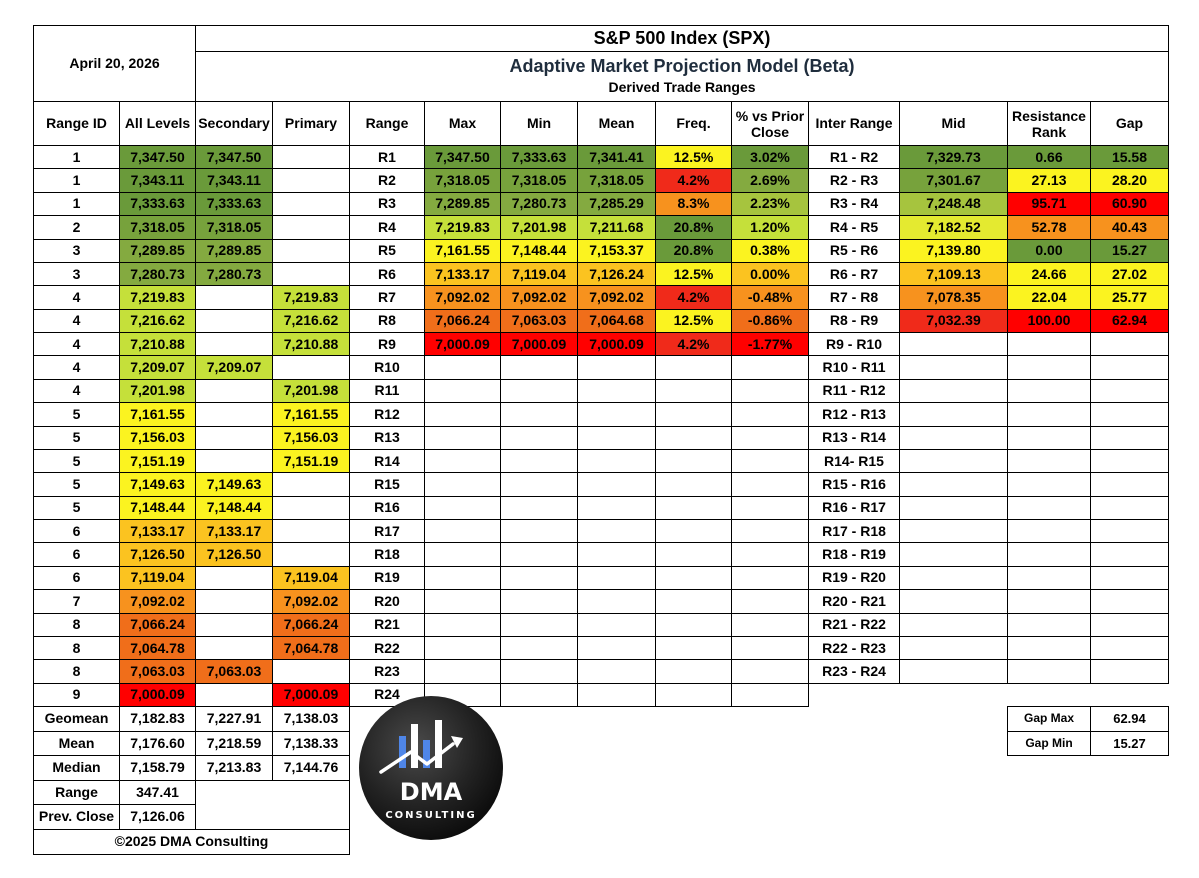  Describe the element at coordinates (462, 274) in the screenshot. I see `range-max-cell: 7,133.17` at that location.